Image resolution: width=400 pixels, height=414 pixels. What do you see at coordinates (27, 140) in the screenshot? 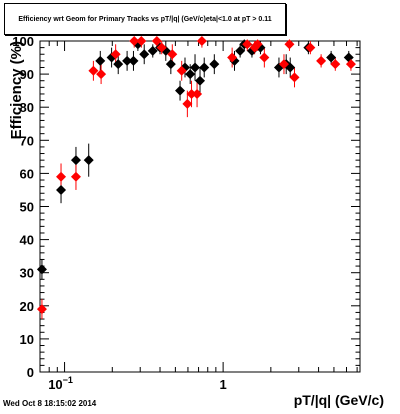
I see `y-tick-label: 70` at bounding box center [27, 140].